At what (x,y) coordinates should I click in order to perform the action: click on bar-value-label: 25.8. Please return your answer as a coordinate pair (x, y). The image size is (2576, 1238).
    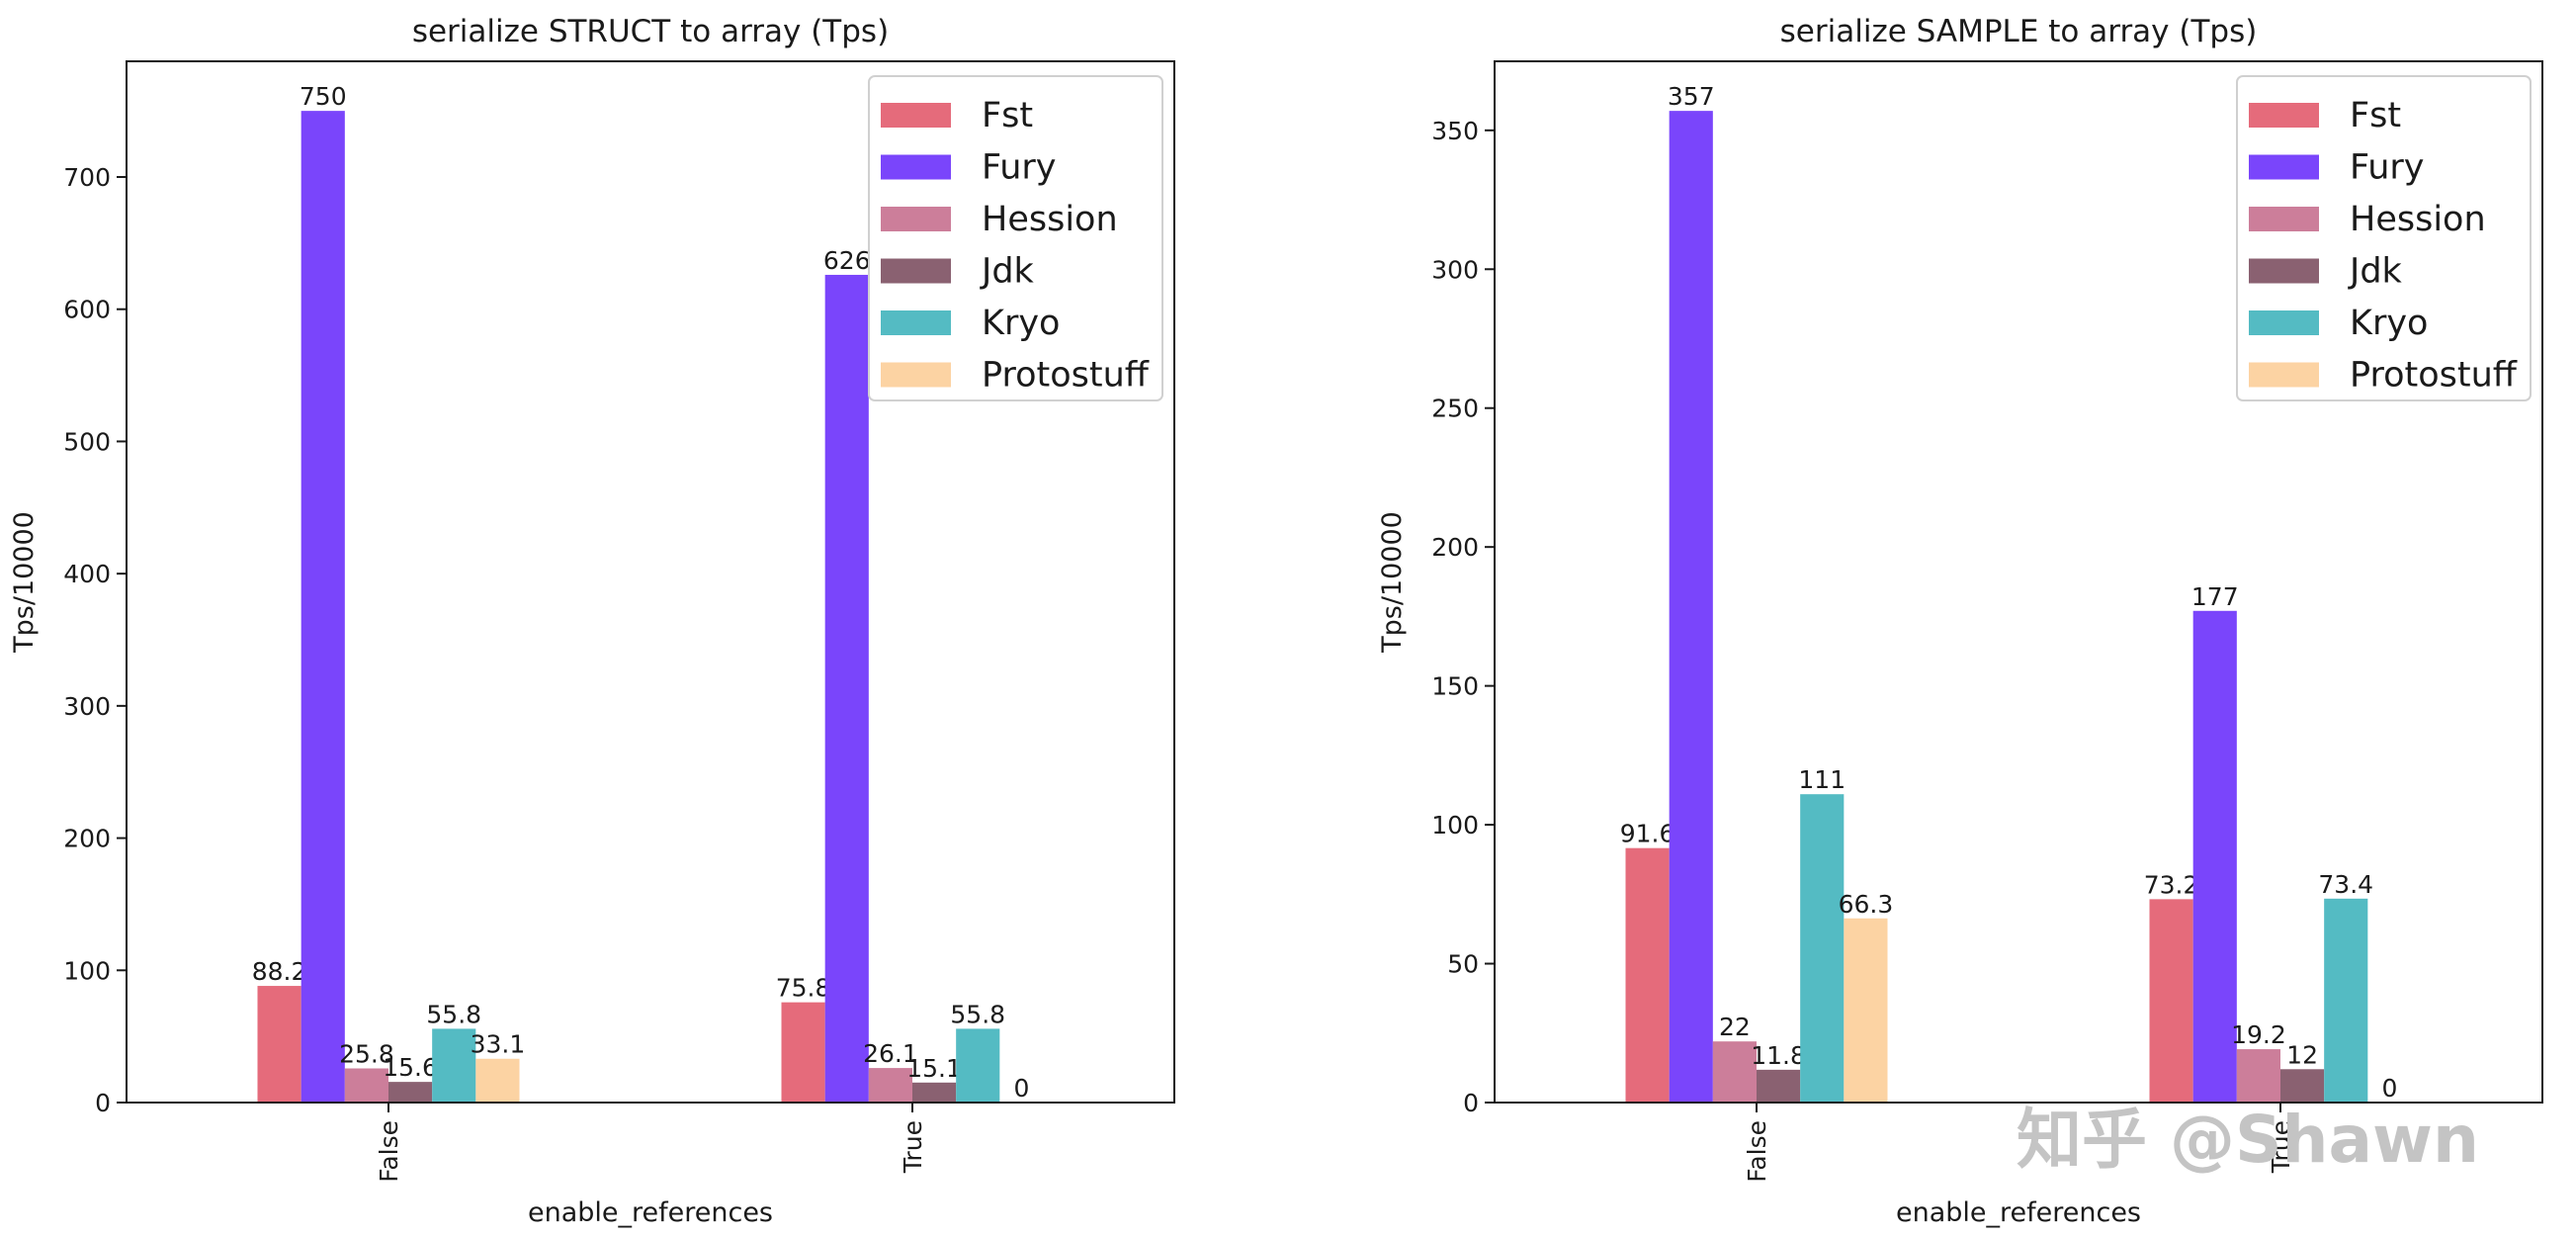
    Looking at the image, I should click on (366, 1054).